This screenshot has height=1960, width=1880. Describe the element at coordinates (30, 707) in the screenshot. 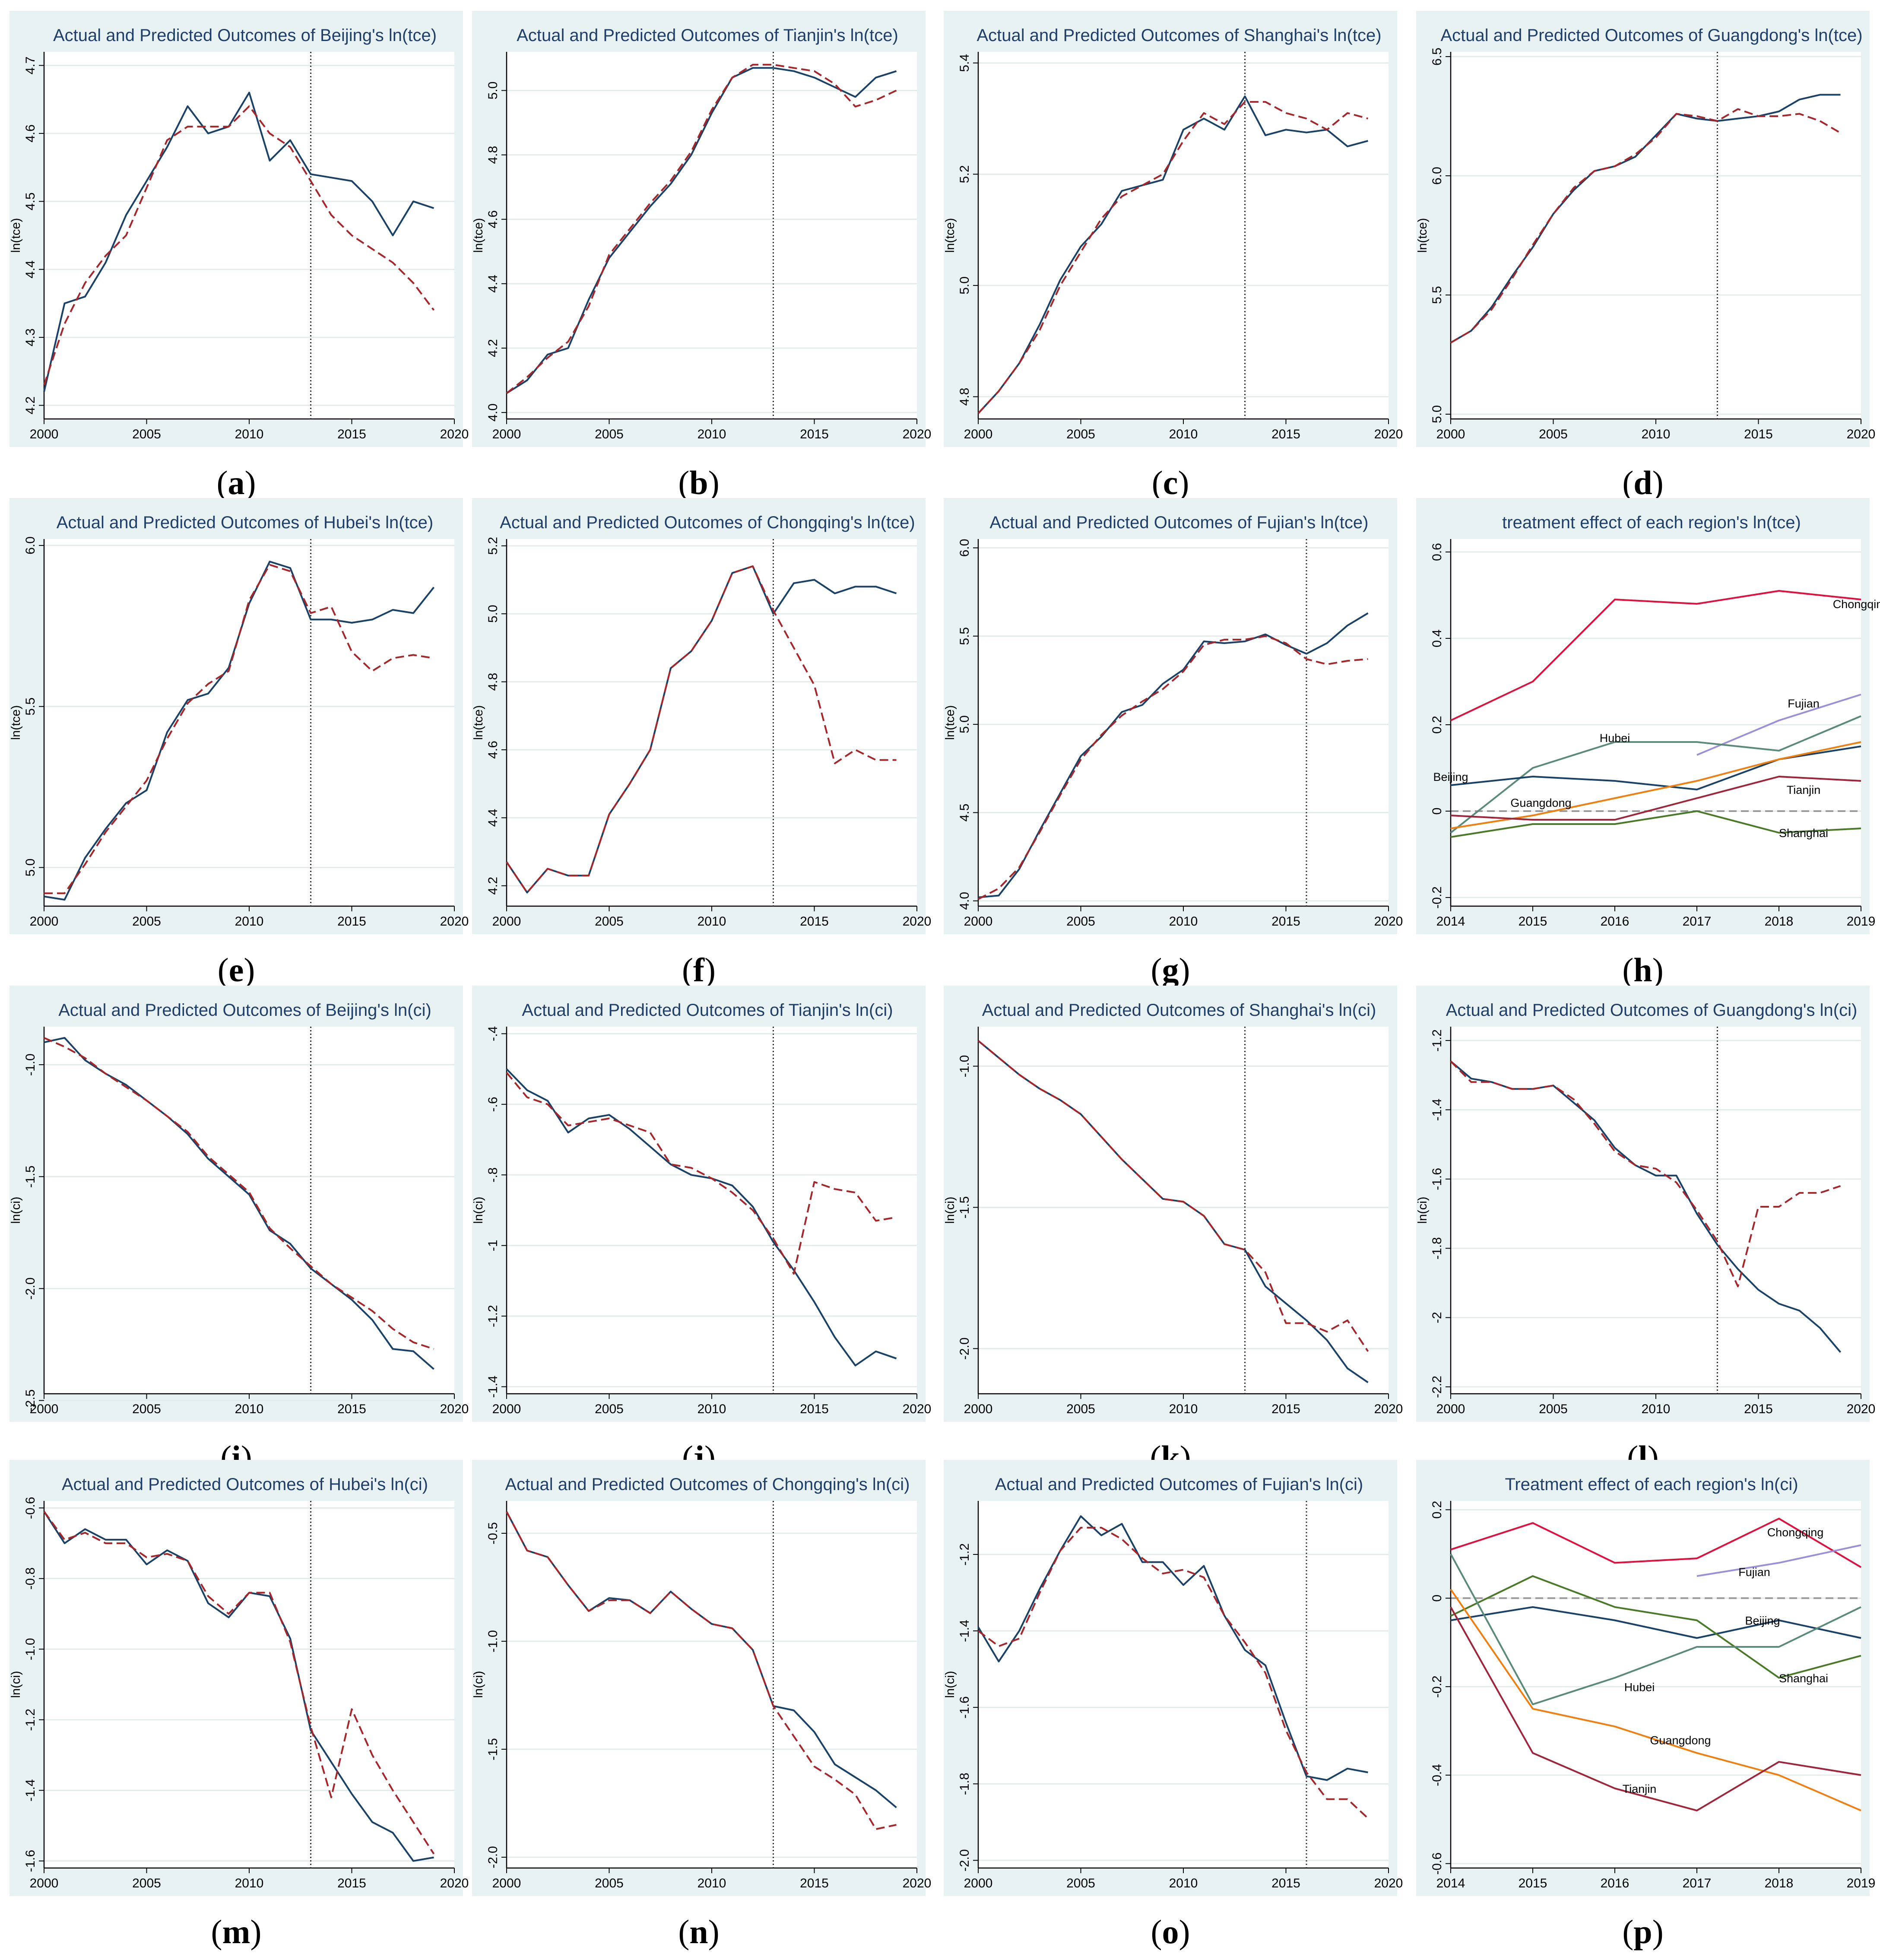

I see `y-tick-label: 5.5` at that location.